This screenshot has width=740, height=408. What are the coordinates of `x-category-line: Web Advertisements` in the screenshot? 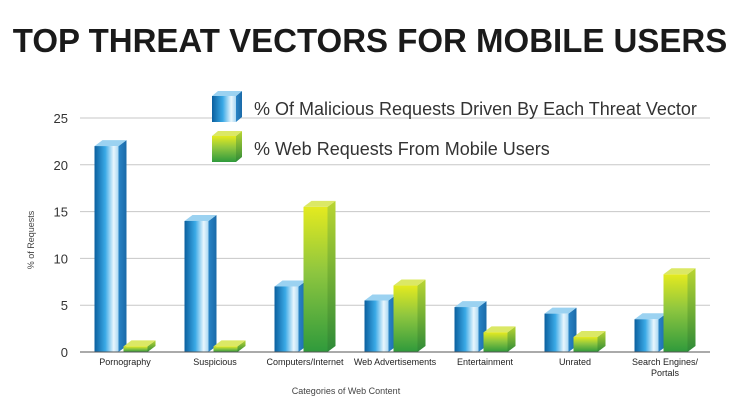 It's located at (395, 362).